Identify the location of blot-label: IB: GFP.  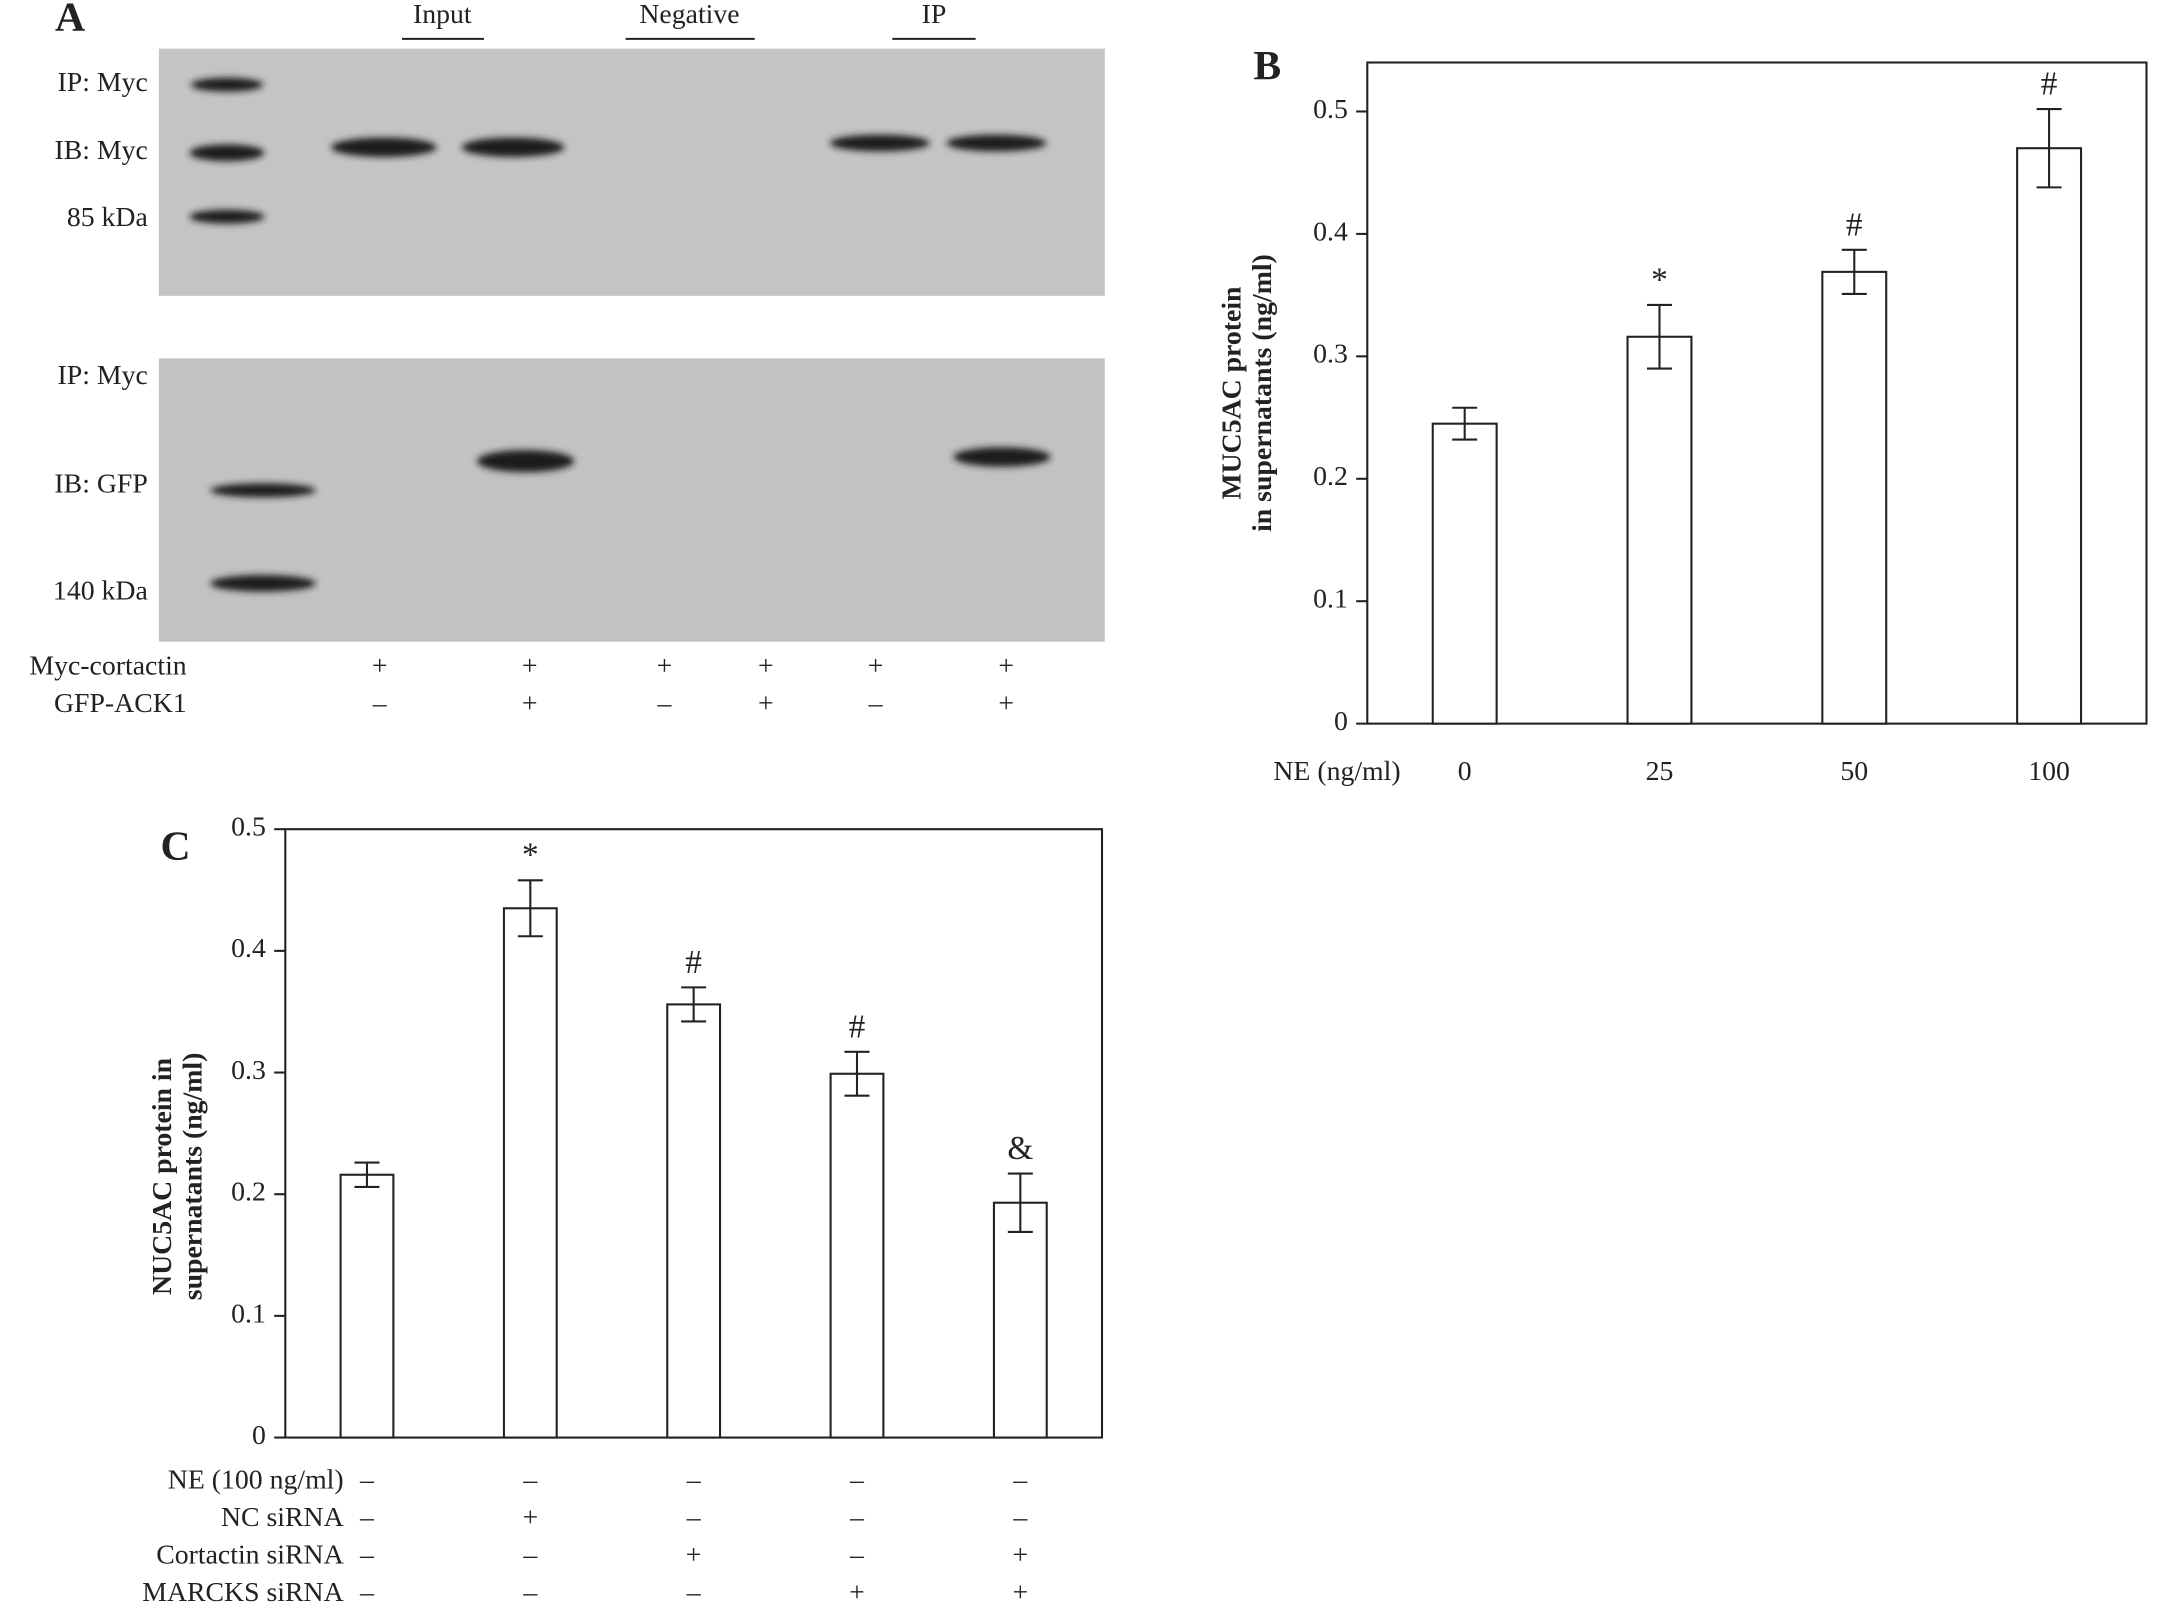
(100, 484).